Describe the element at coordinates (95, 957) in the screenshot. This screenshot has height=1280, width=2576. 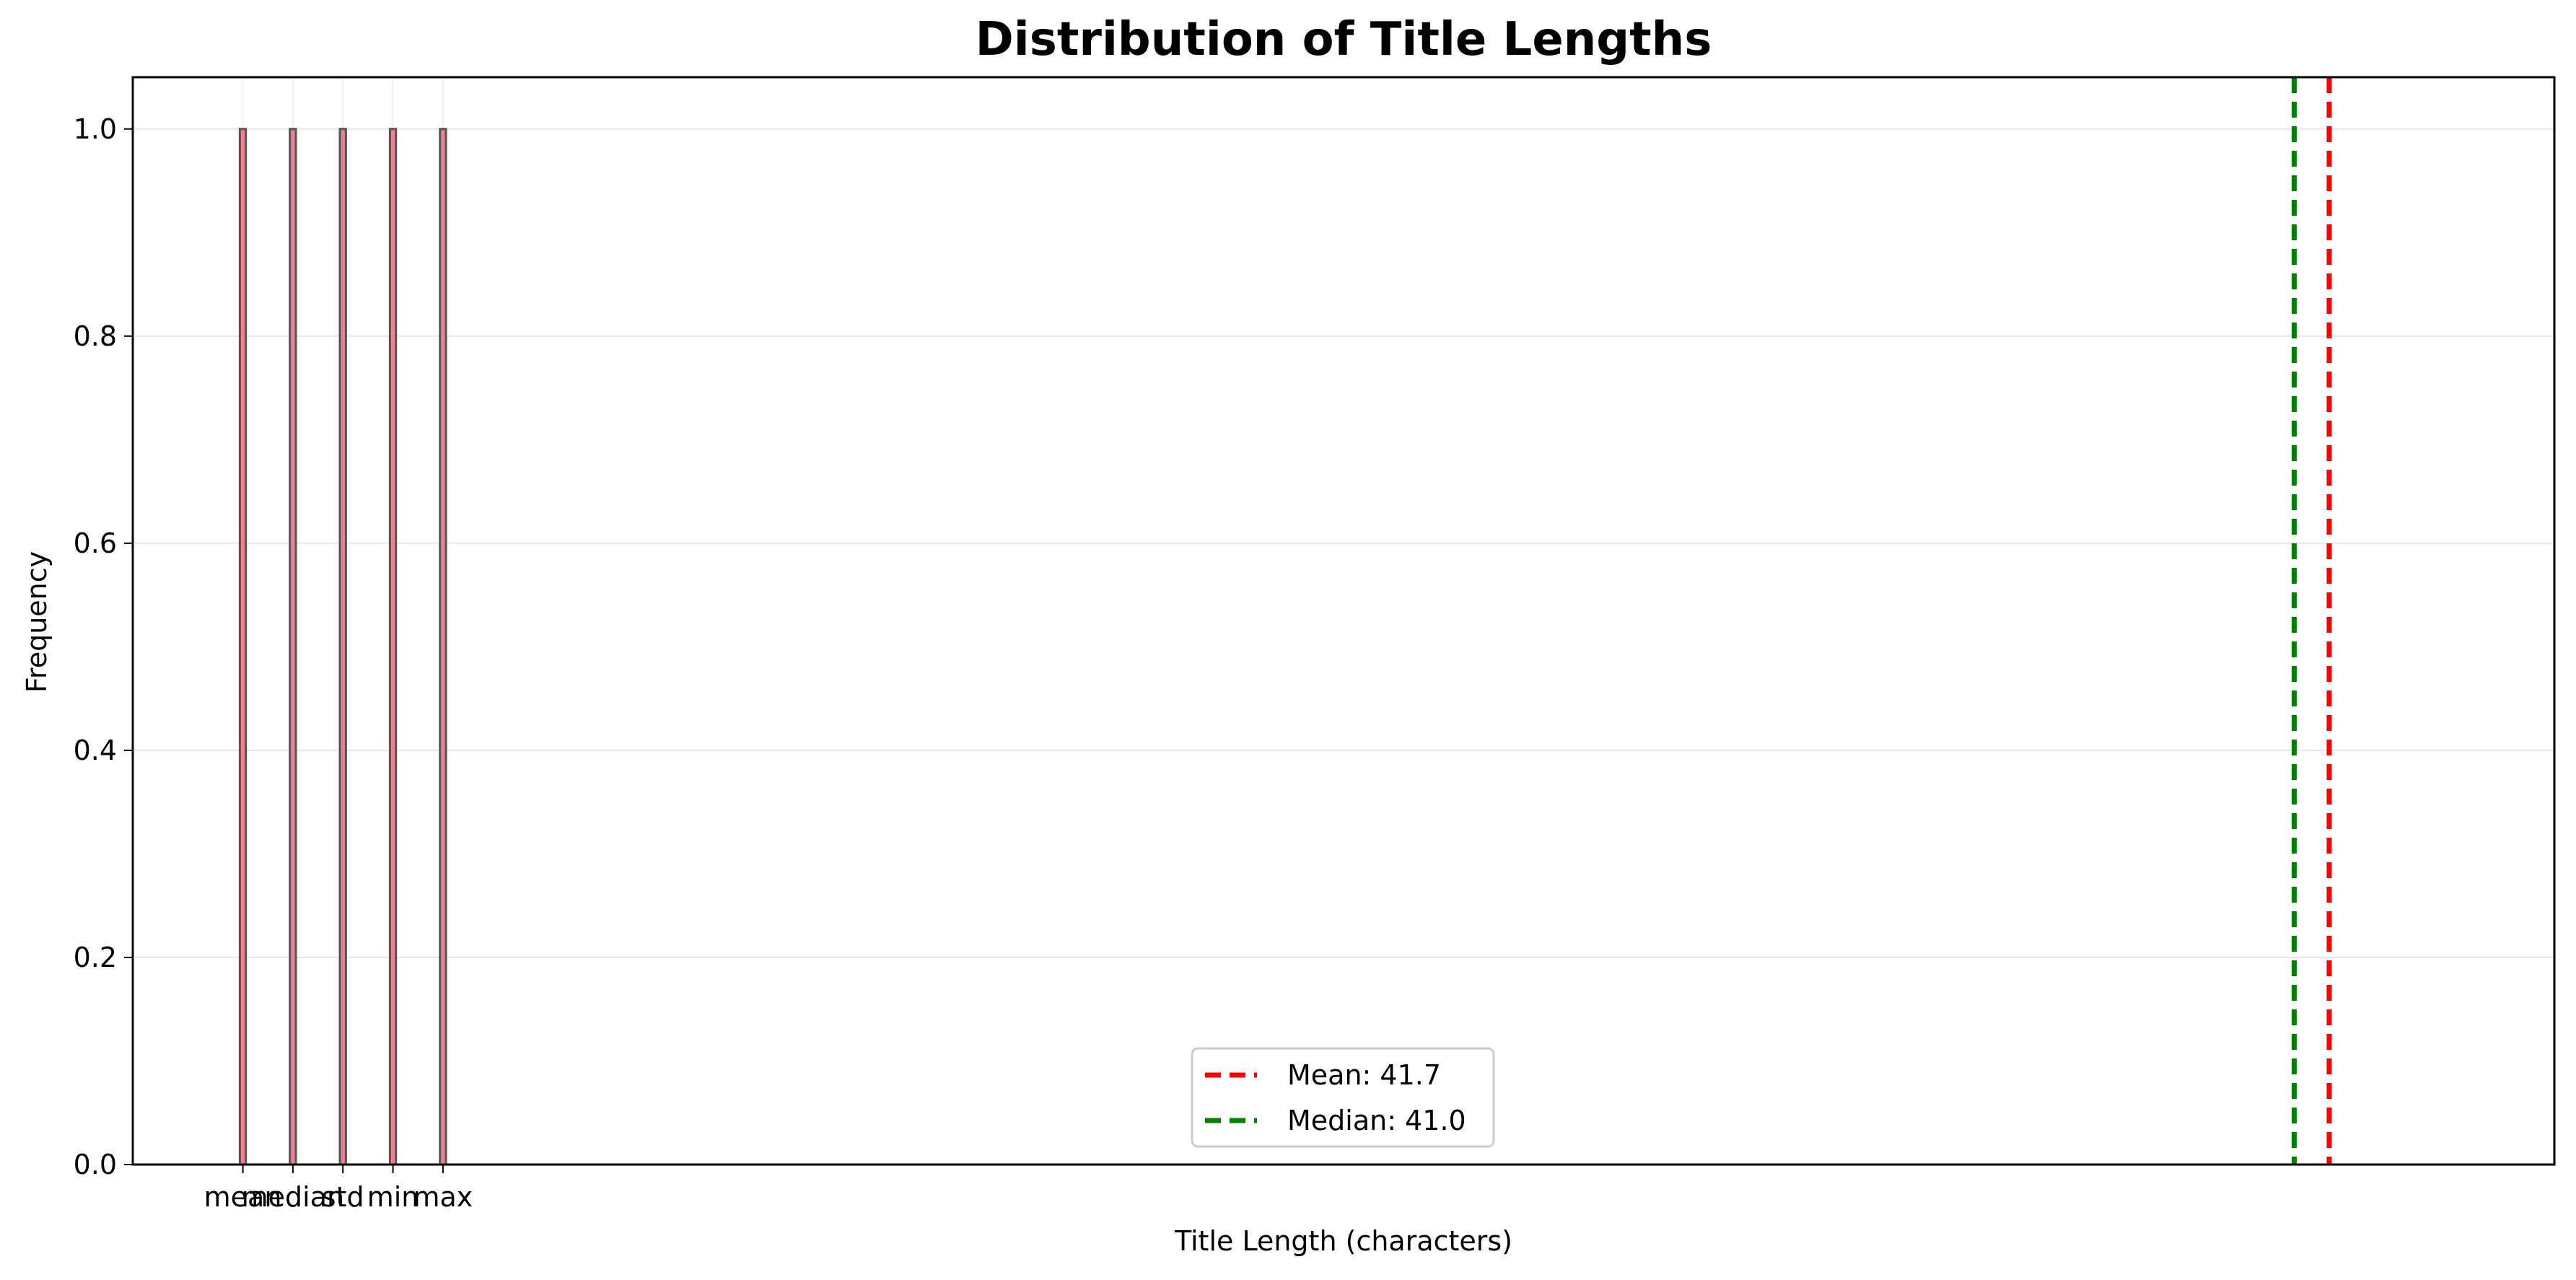
I see `y-tick-label: 0.2` at that location.